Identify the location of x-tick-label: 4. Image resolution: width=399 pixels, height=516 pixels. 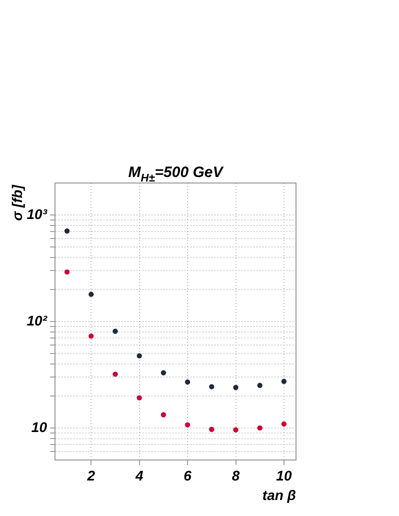
(139, 475).